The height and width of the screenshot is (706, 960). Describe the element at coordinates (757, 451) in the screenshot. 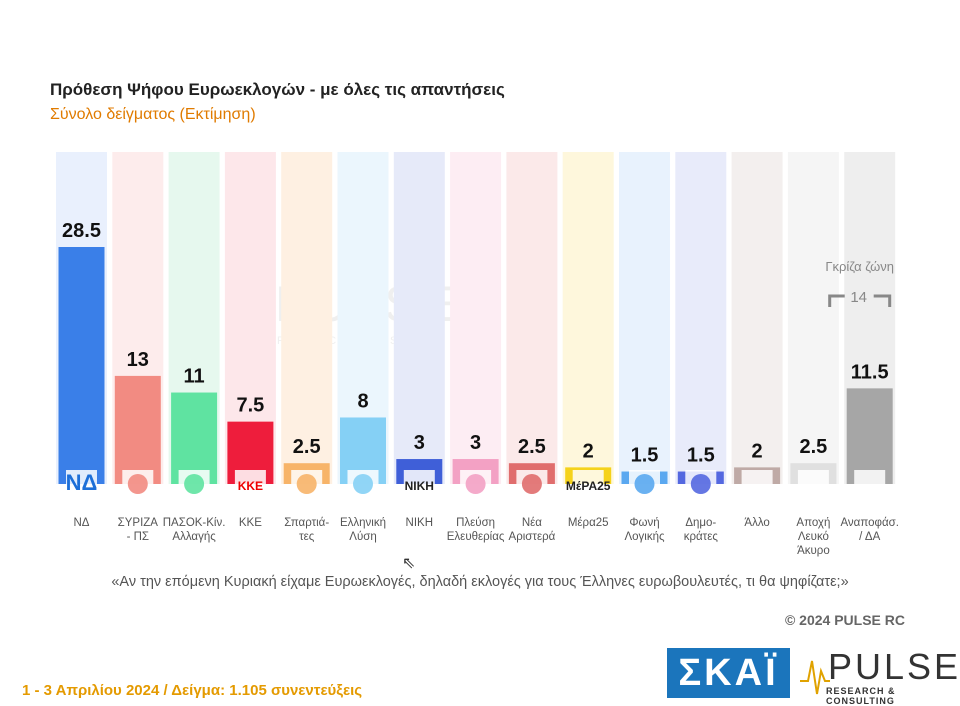

I see `data-label-12: 2` at that location.